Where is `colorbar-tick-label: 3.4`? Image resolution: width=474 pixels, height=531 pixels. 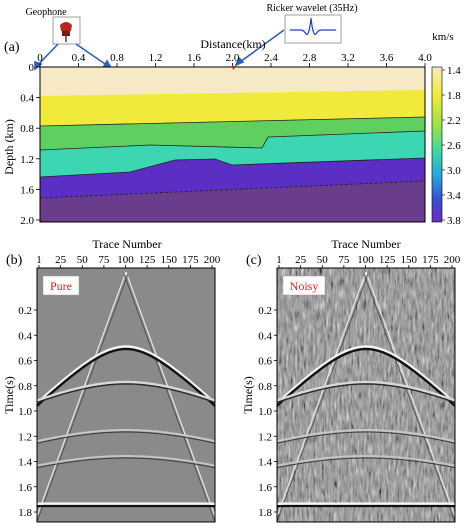
colorbar-tick-label: 3.4 is located at coordinates (454, 196).